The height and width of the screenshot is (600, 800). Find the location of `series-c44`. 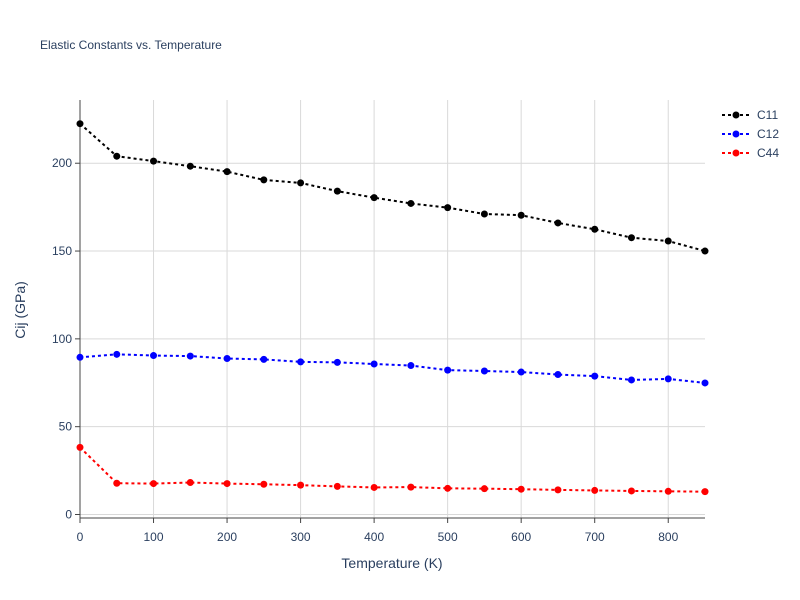

series-c44 is located at coordinates (392, 469).